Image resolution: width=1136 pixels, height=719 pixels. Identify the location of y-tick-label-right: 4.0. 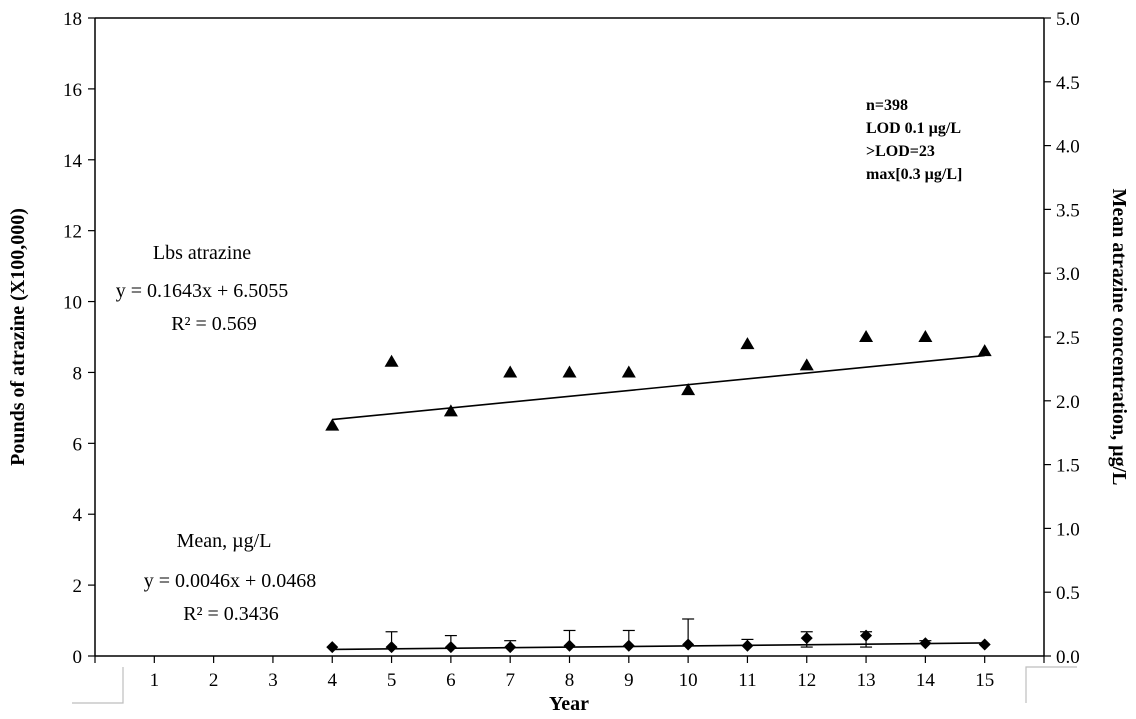
(1068, 147).